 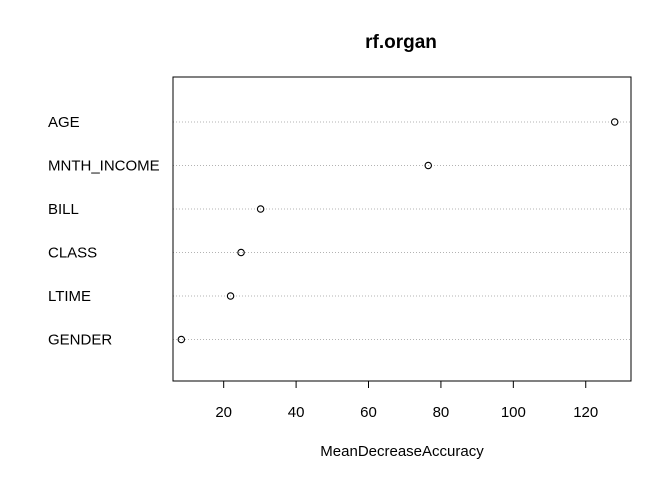 I want to click on x-axis-label: MeanDecreaseAccuracy, so click(x=402, y=451).